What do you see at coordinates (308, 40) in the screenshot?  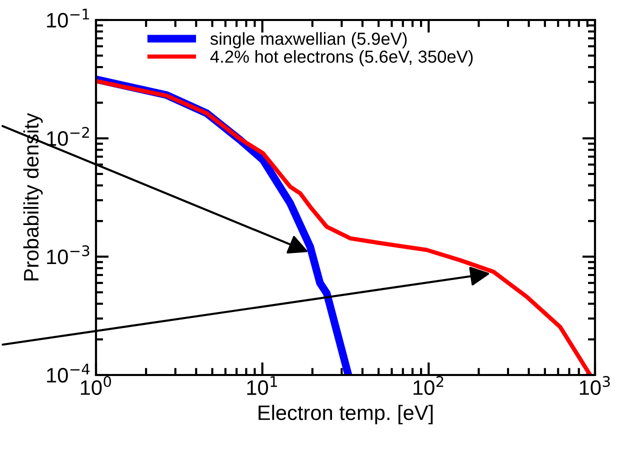 I see `legend-label: single maxwellian (5.9eV)` at bounding box center [308, 40].